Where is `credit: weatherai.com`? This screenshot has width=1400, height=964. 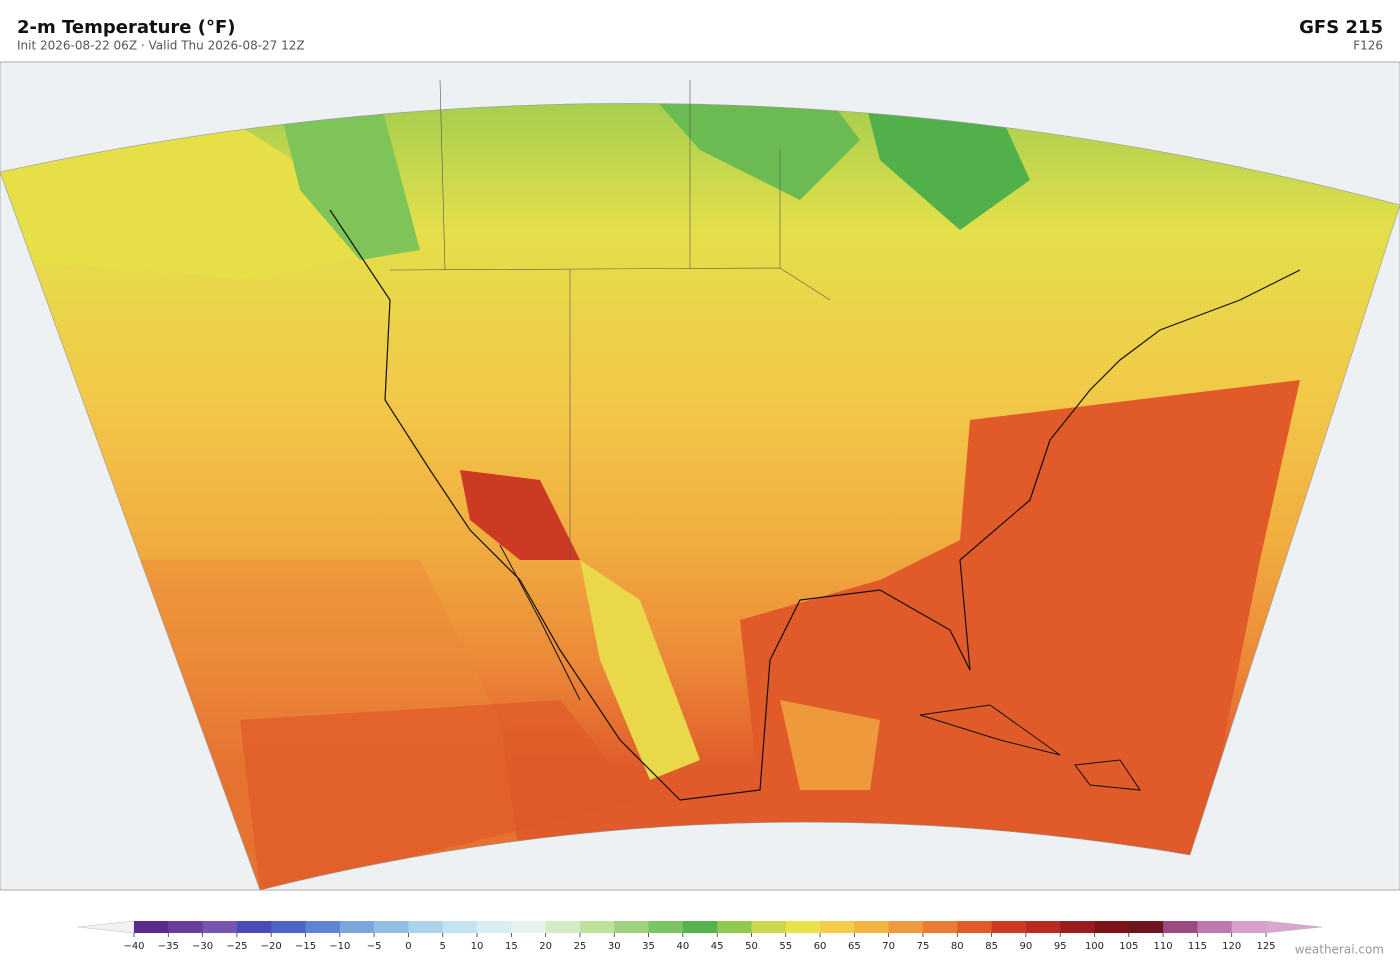
credit: weatherai.com is located at coordinates (1339, 950).